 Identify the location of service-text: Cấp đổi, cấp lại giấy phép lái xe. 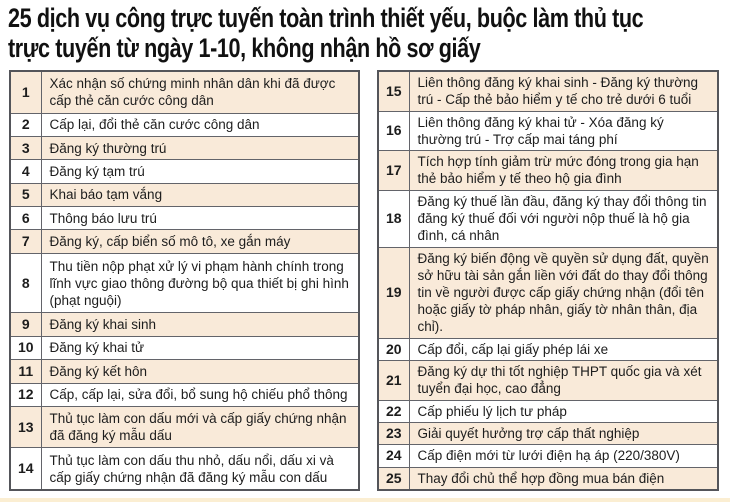
(563, 349).